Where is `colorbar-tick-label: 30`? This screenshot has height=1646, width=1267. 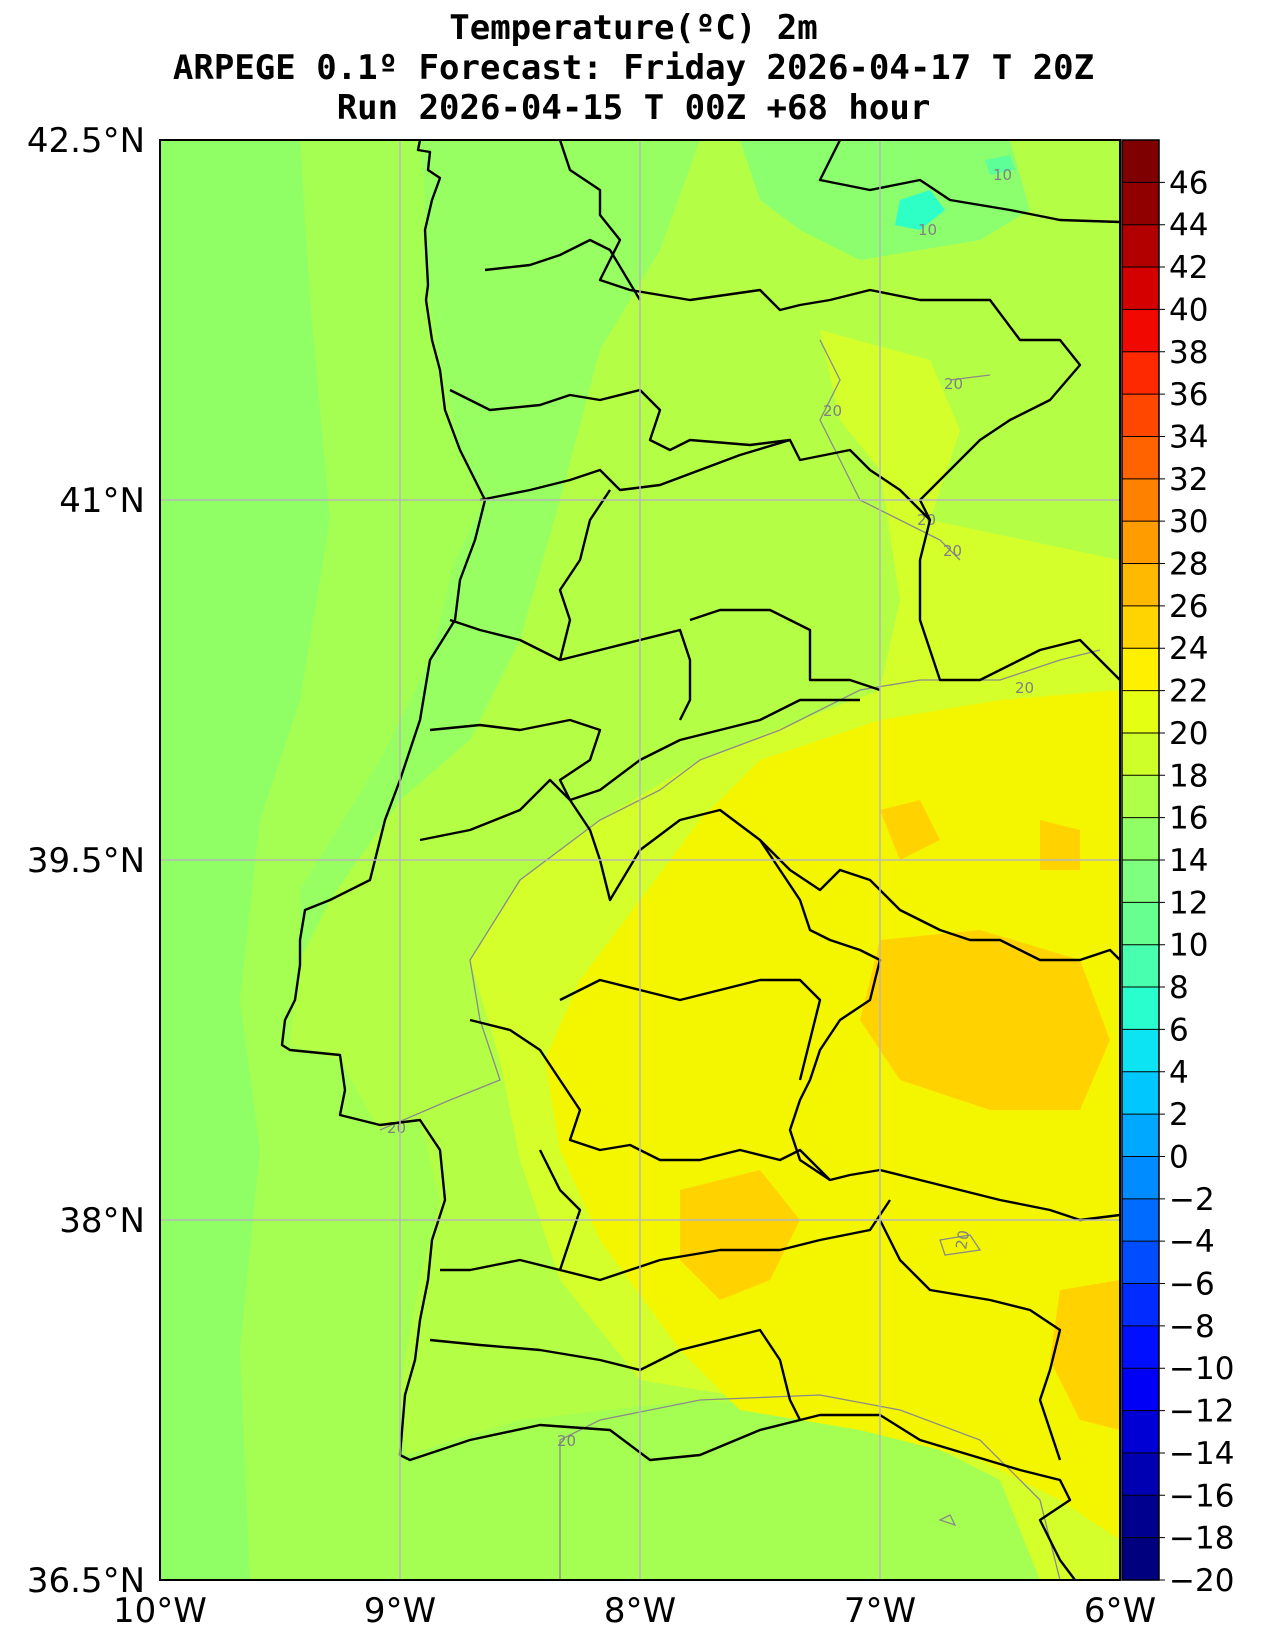 colorbar-tick-label: 30 is located at coordinates (1188, 522).